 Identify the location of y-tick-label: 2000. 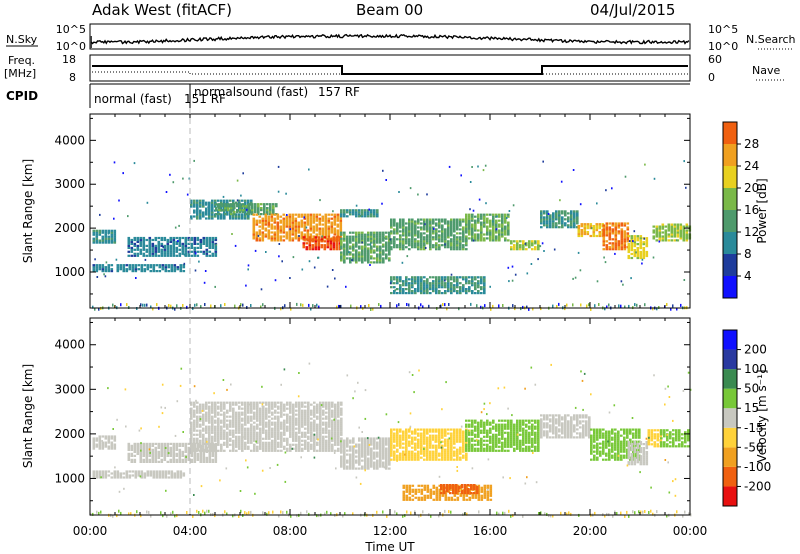
(69, 228).